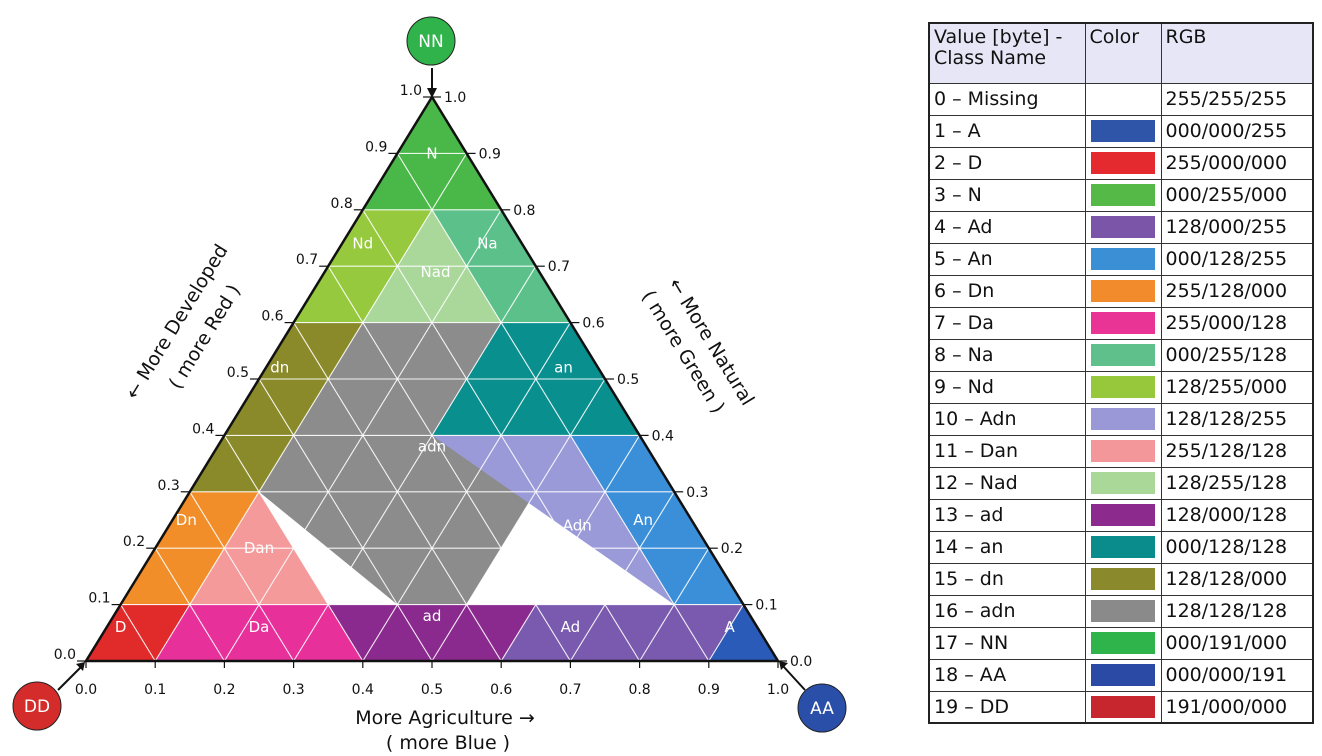 The width and height of the screenshot is (1322, 756). Describe the element at coordinates (709, 690) in the screenshot. I see `tick-label-bottom: 0.9` at that location.